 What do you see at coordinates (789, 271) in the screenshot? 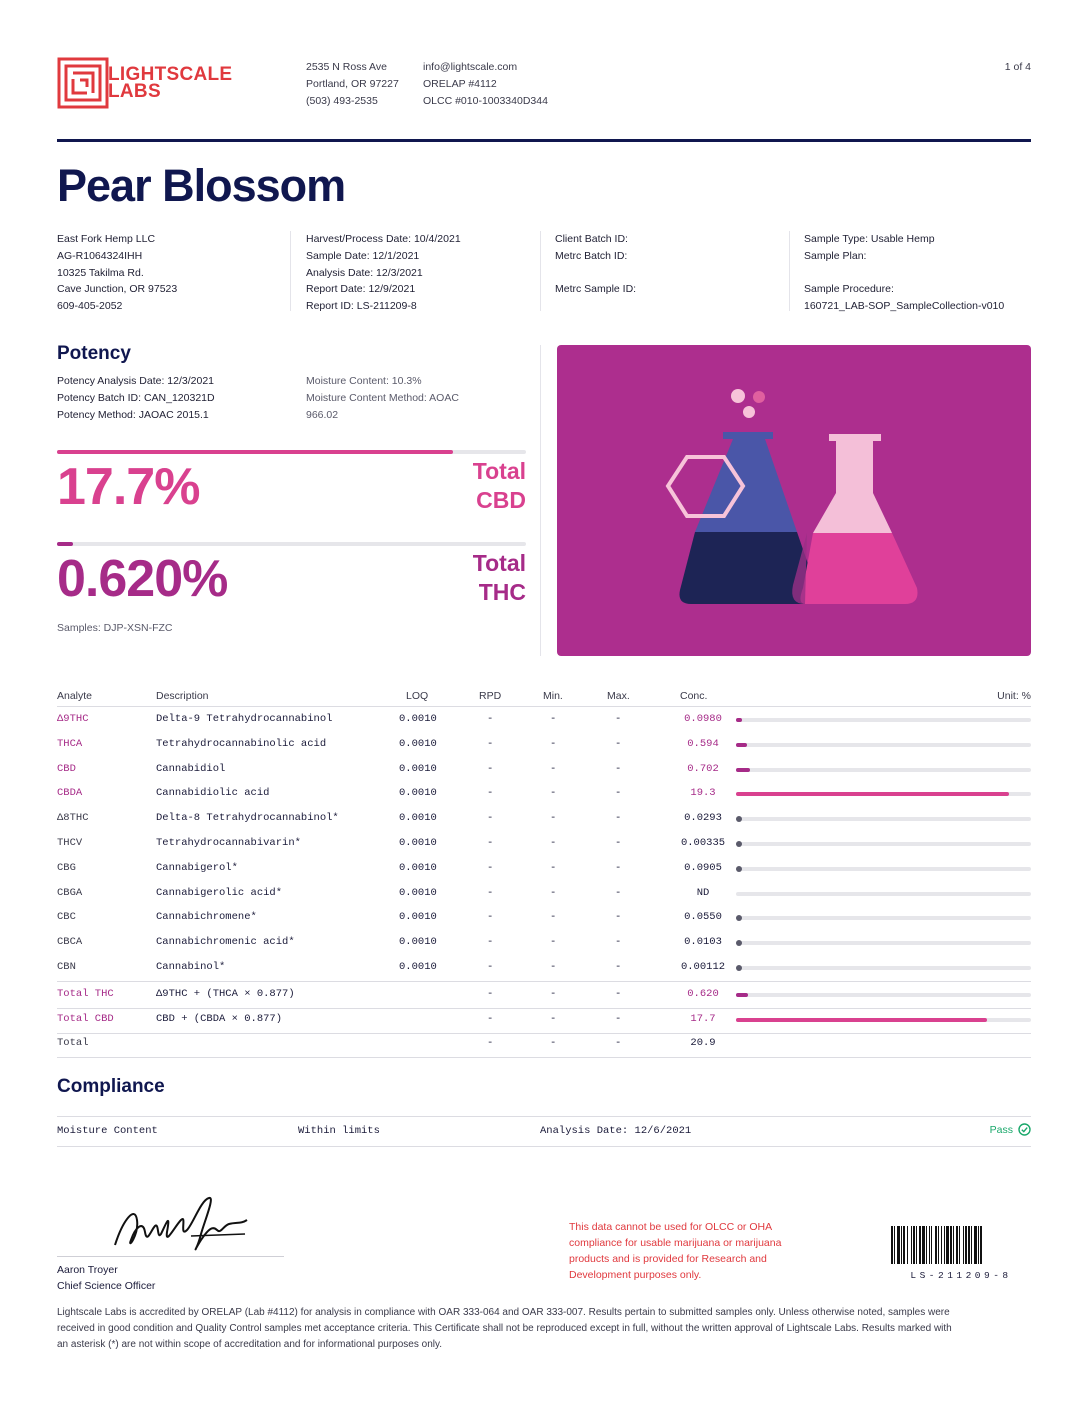
I see `column-divider` at bounding box center [789, 271].